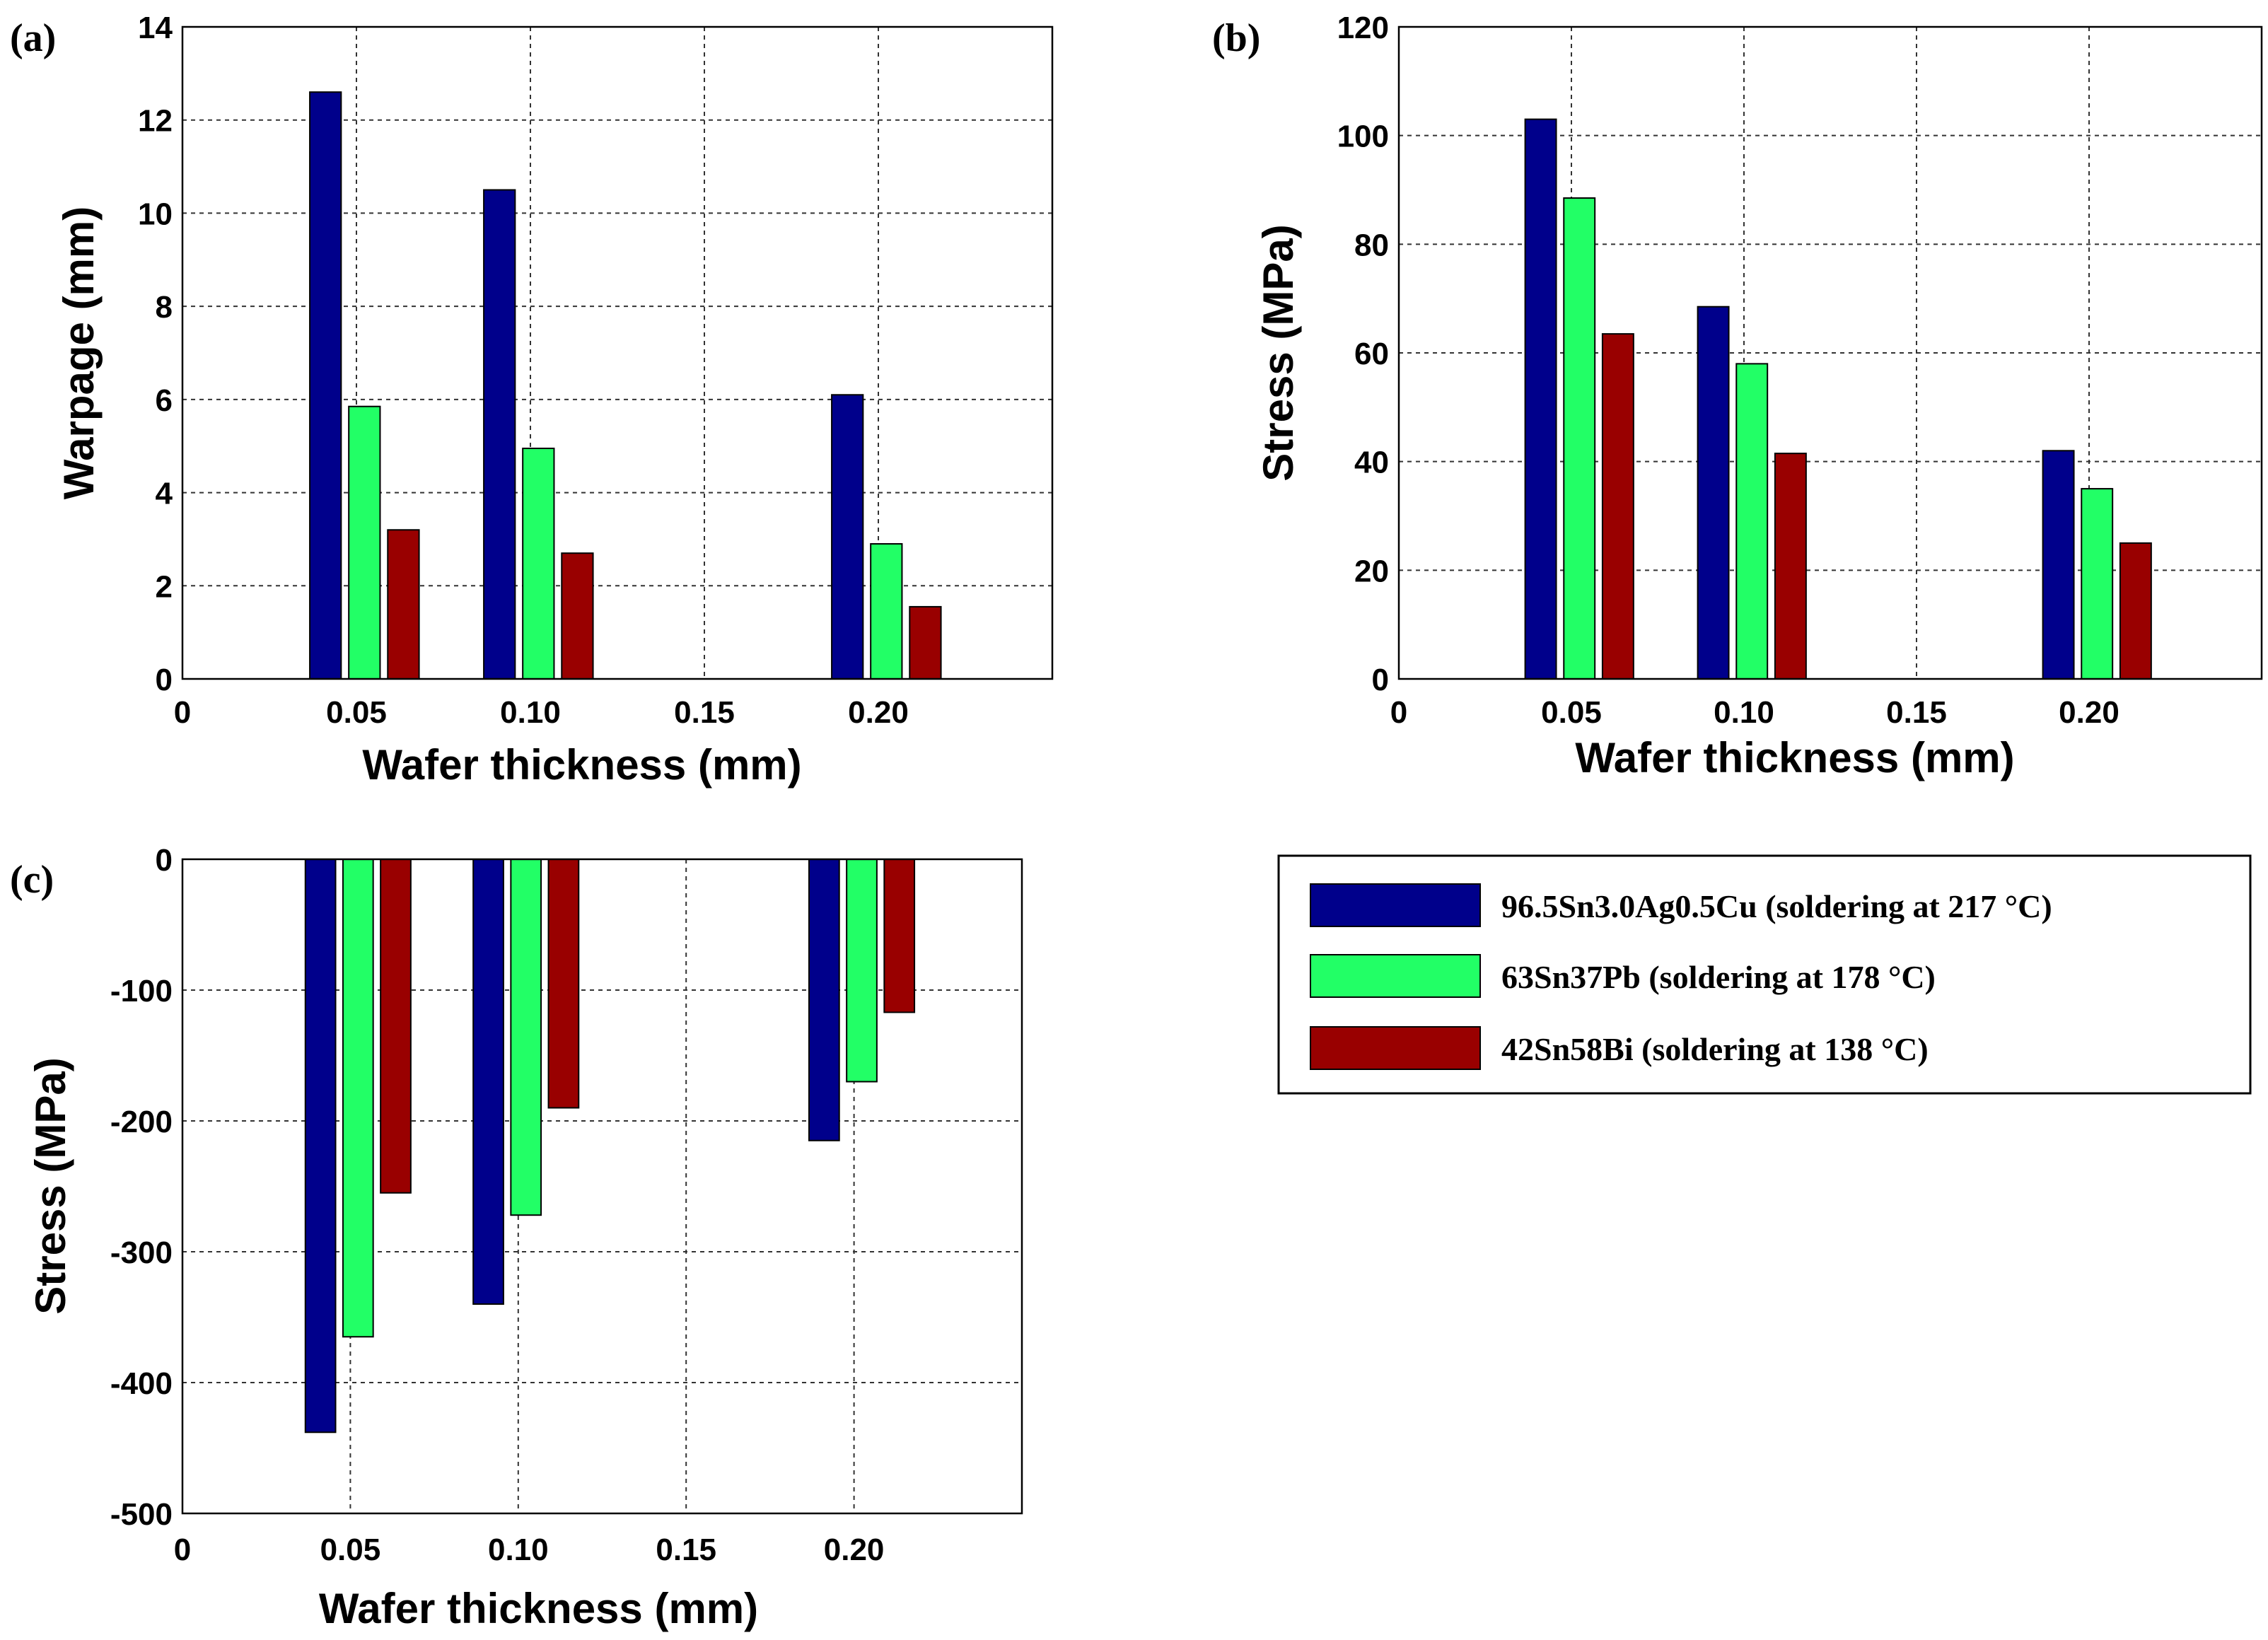 The width and height of the screenshot is (2268, 1640). Describe the element at coordinates (1395, 1048) in the screenshot. I see `legend-swatch-snbi` at that location.